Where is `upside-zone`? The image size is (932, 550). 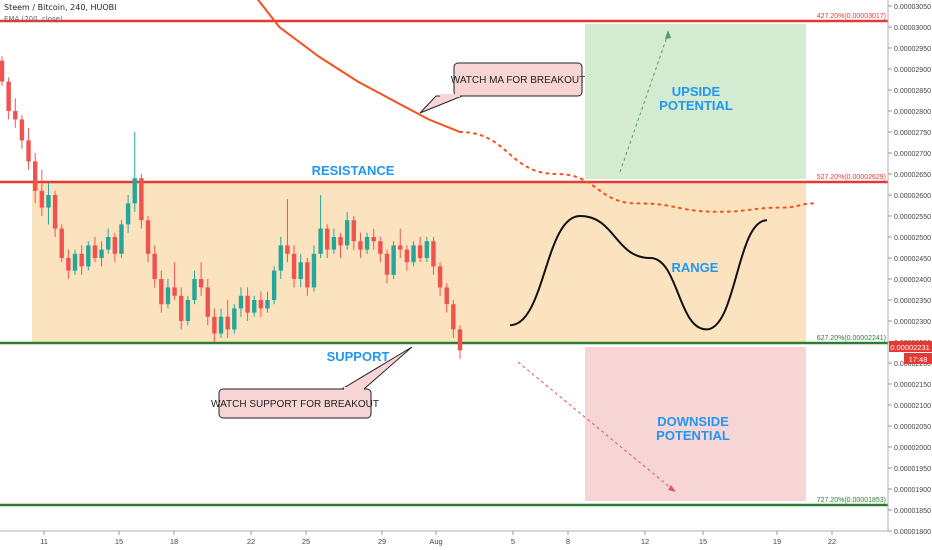
upside-zone is located at coordinates (695, 101).